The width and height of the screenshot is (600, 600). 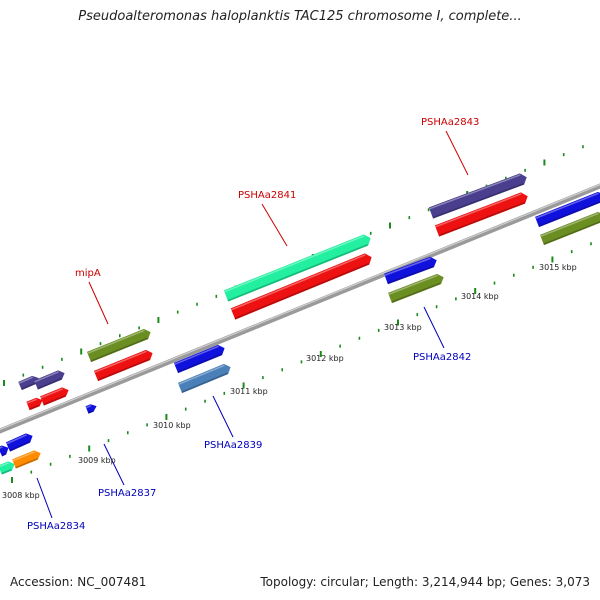 I want to click on pointer-PSHAa2843, so click(x=457, y=153).